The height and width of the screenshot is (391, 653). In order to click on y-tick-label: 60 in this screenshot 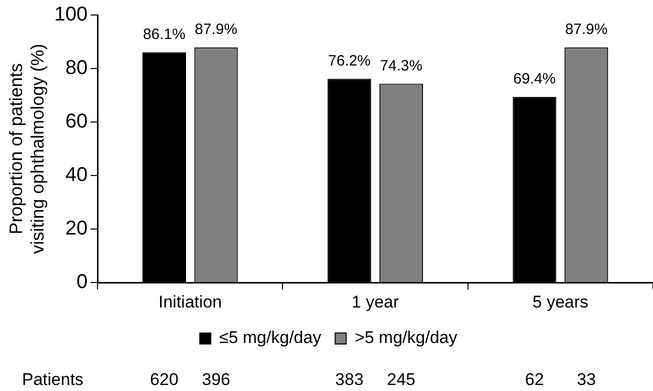, I will do `click(76, 121)`.